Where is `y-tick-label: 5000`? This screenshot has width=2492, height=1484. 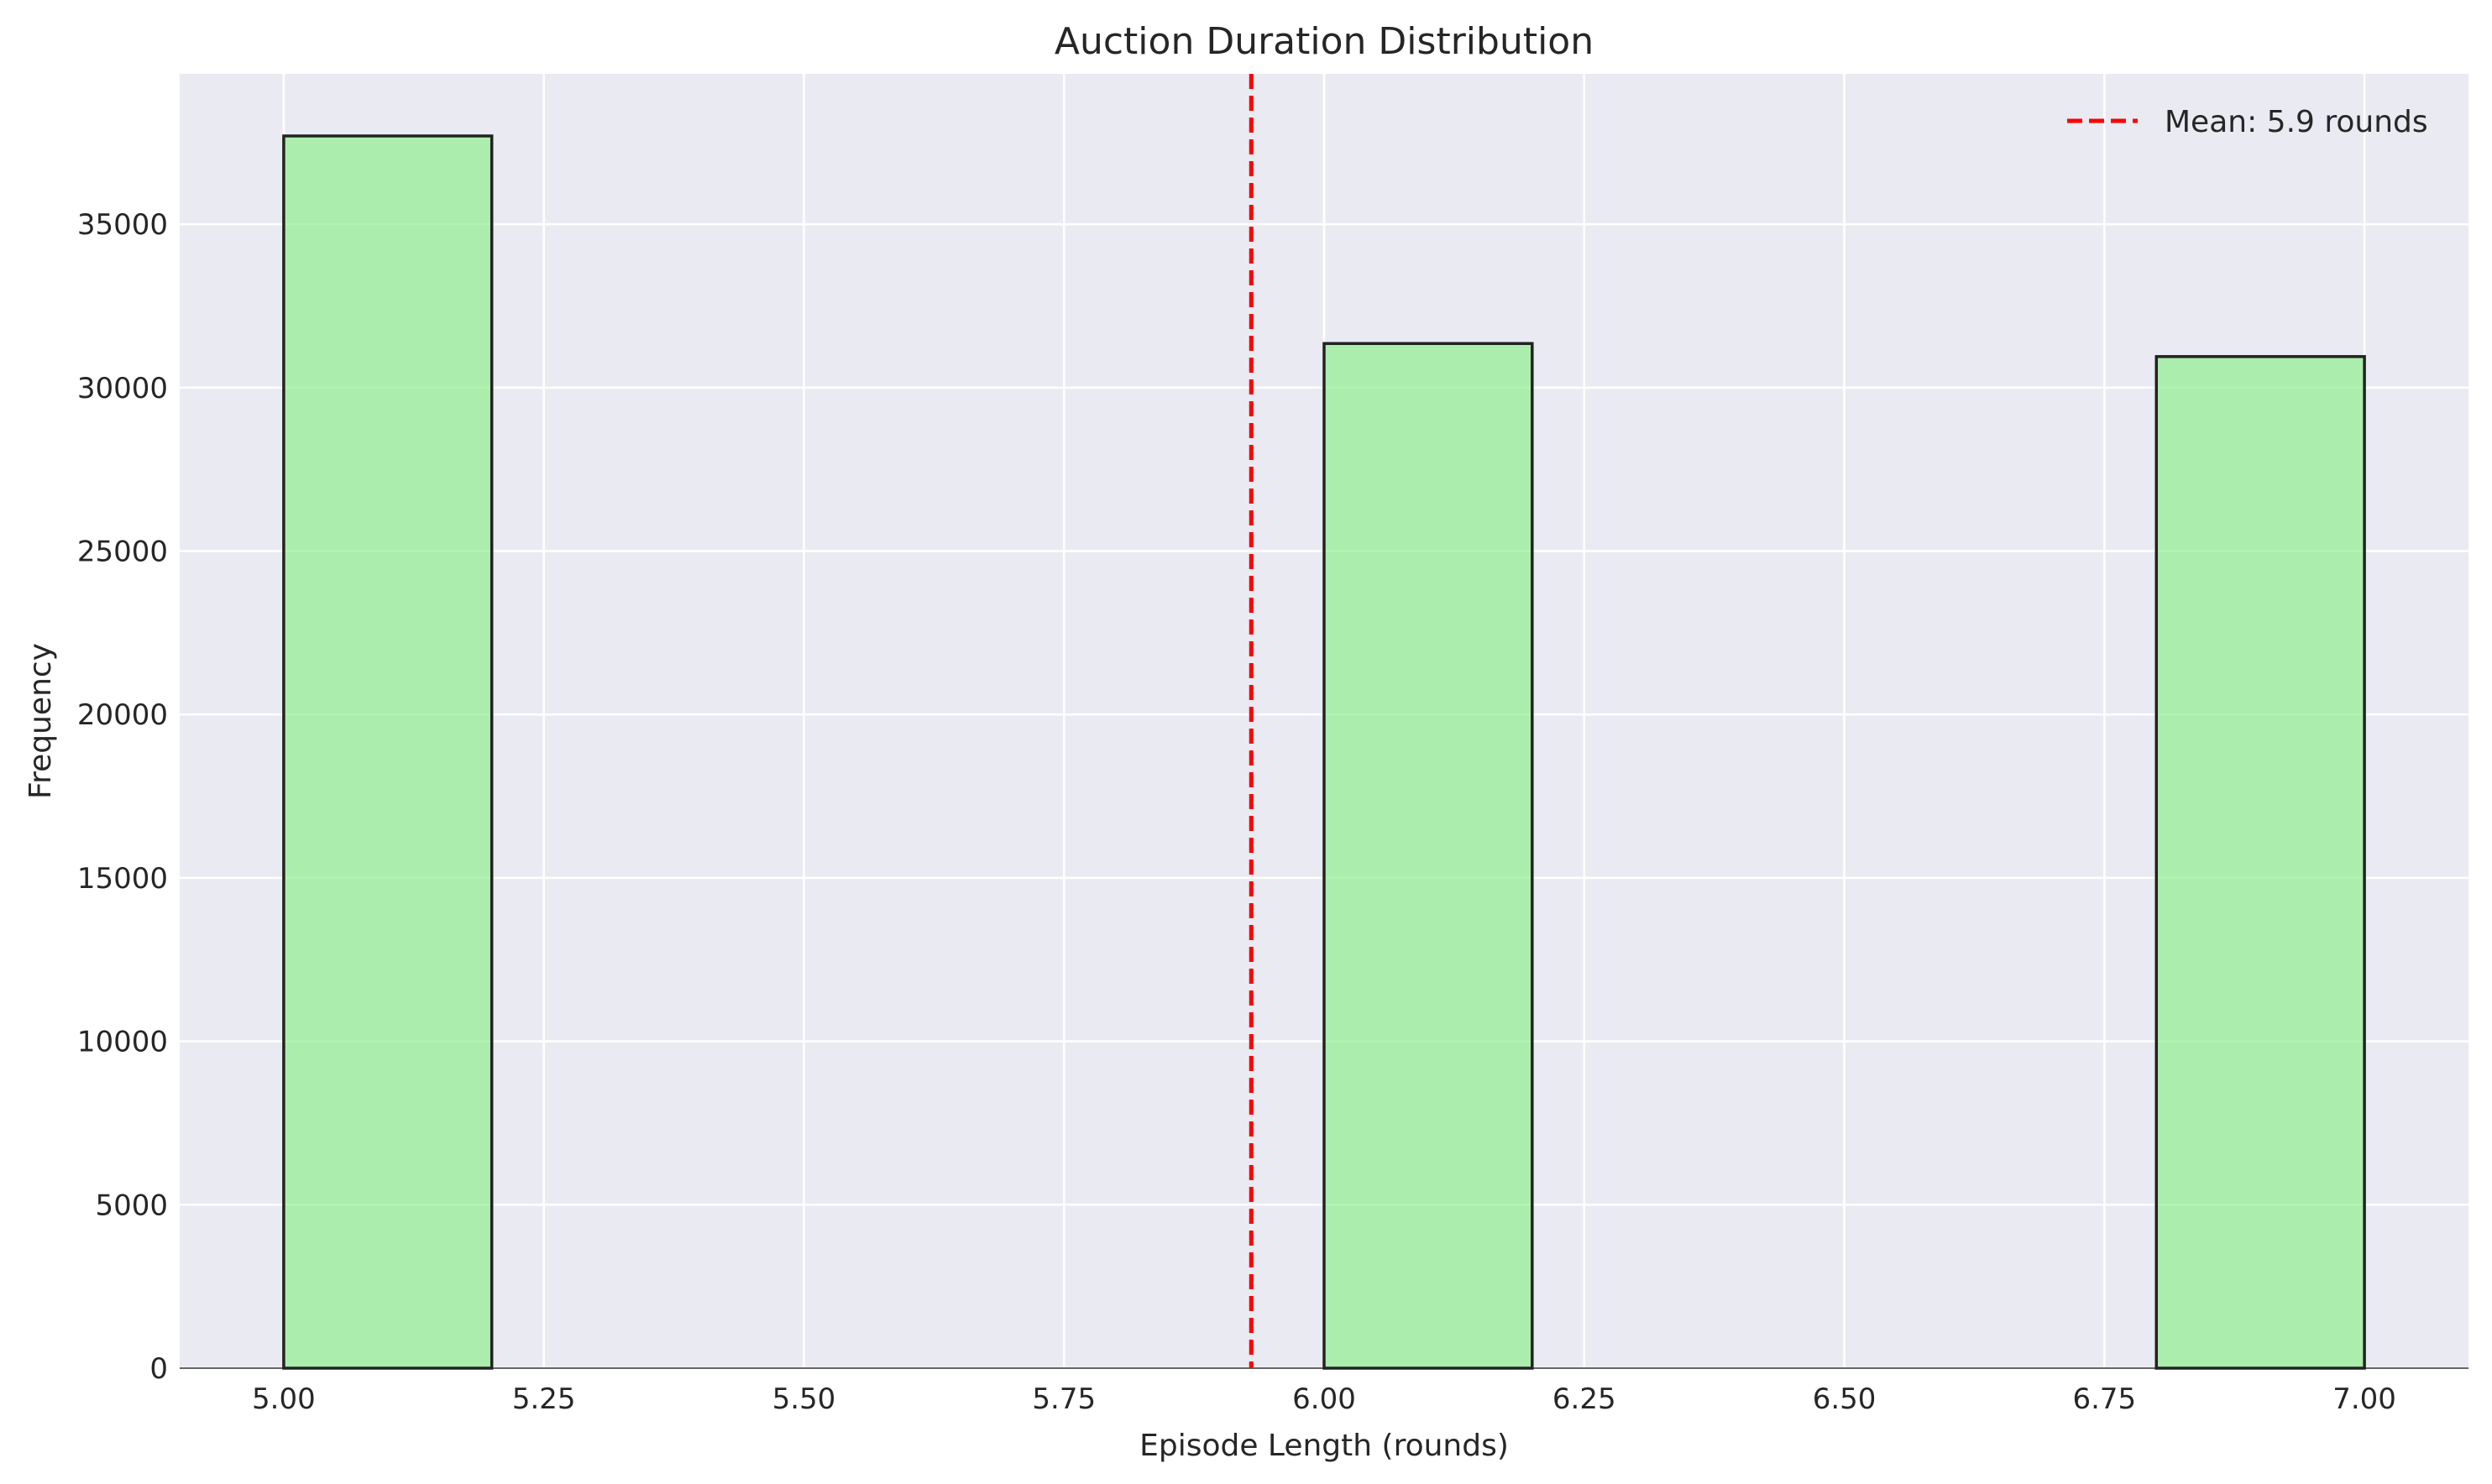
y-tick-label: 5000 is located at coordinates (131, 1205).